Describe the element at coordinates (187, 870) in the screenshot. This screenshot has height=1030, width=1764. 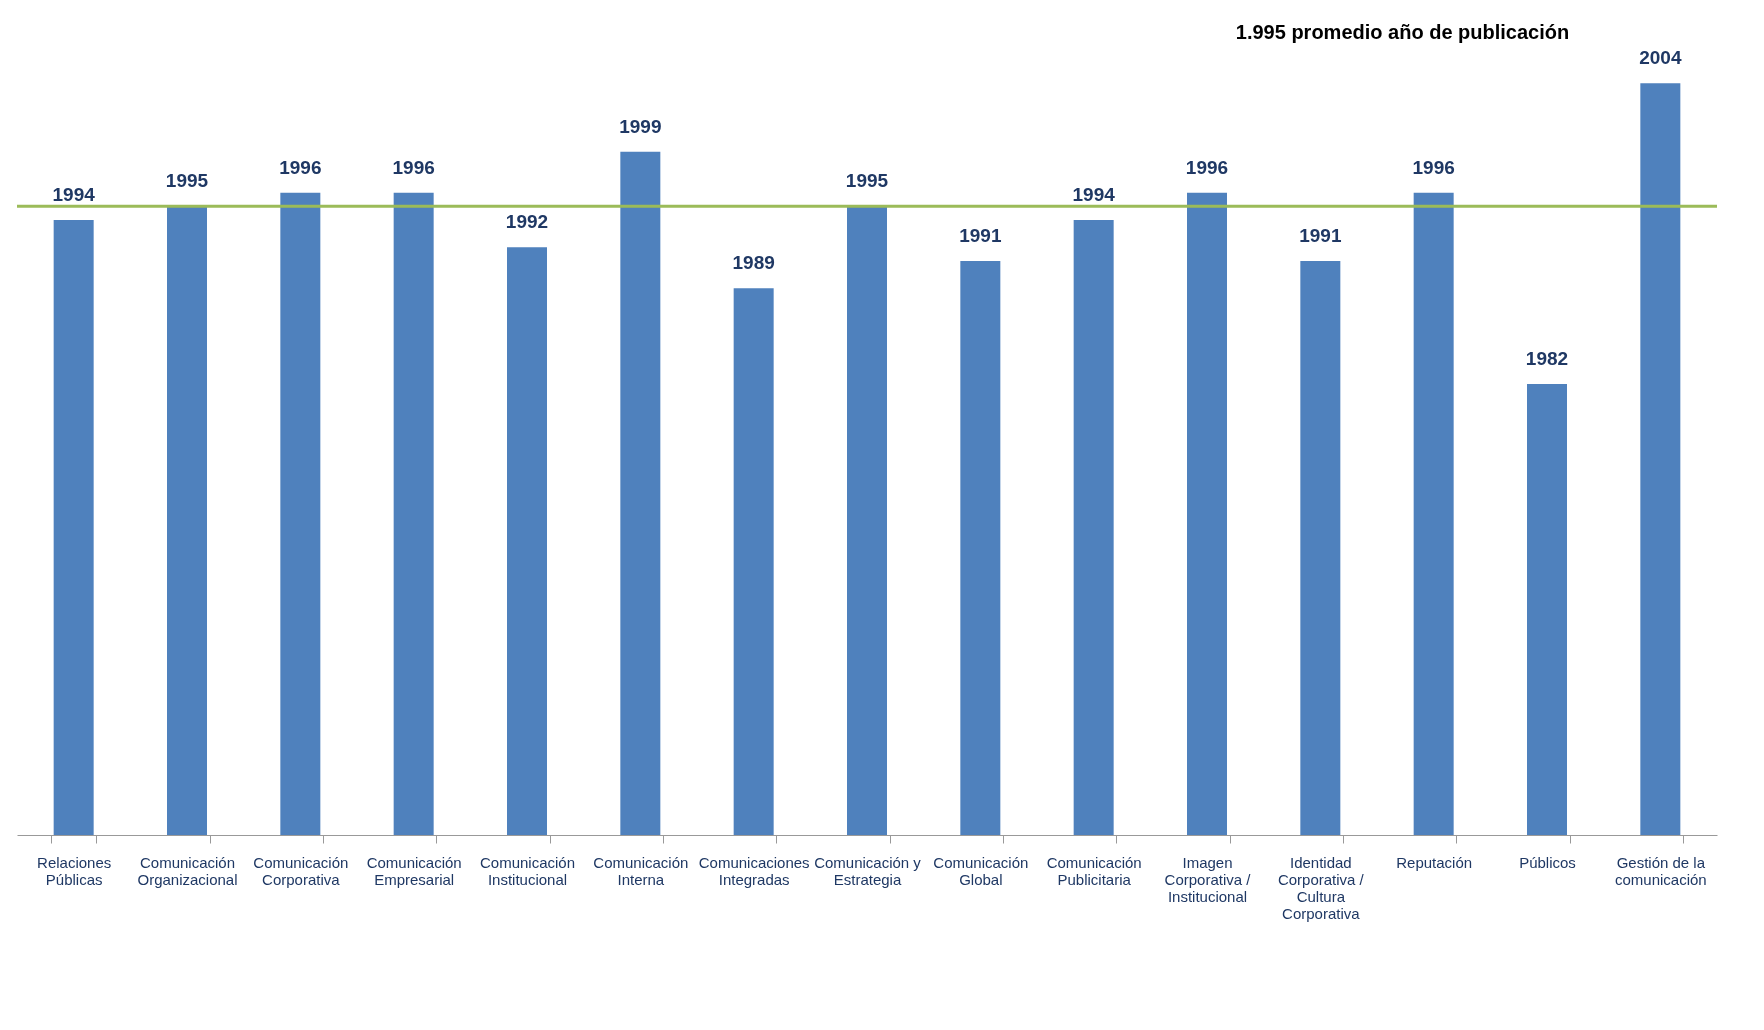
I see `x-tick-label: Comunicación Organizacional` at that location.